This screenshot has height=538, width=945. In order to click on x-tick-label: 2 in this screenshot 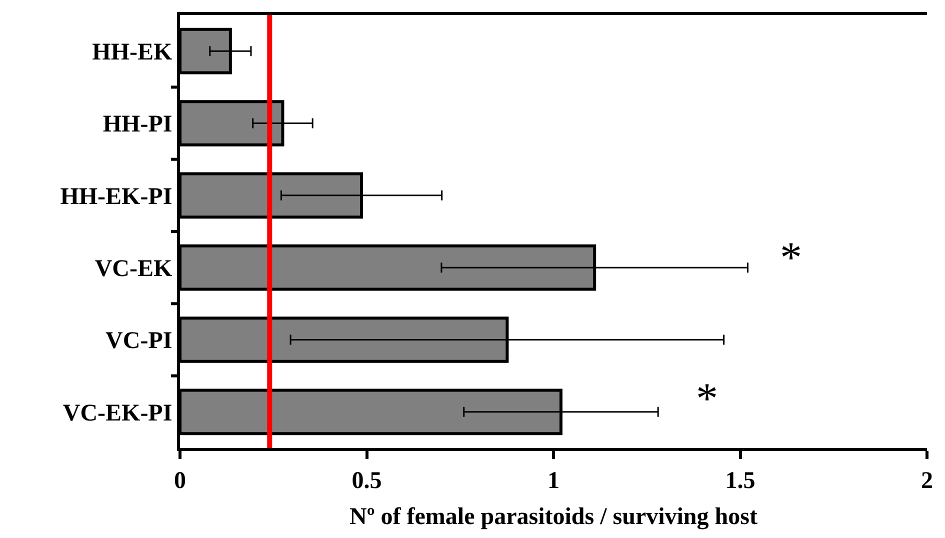, I will do `click(927, 481)`.